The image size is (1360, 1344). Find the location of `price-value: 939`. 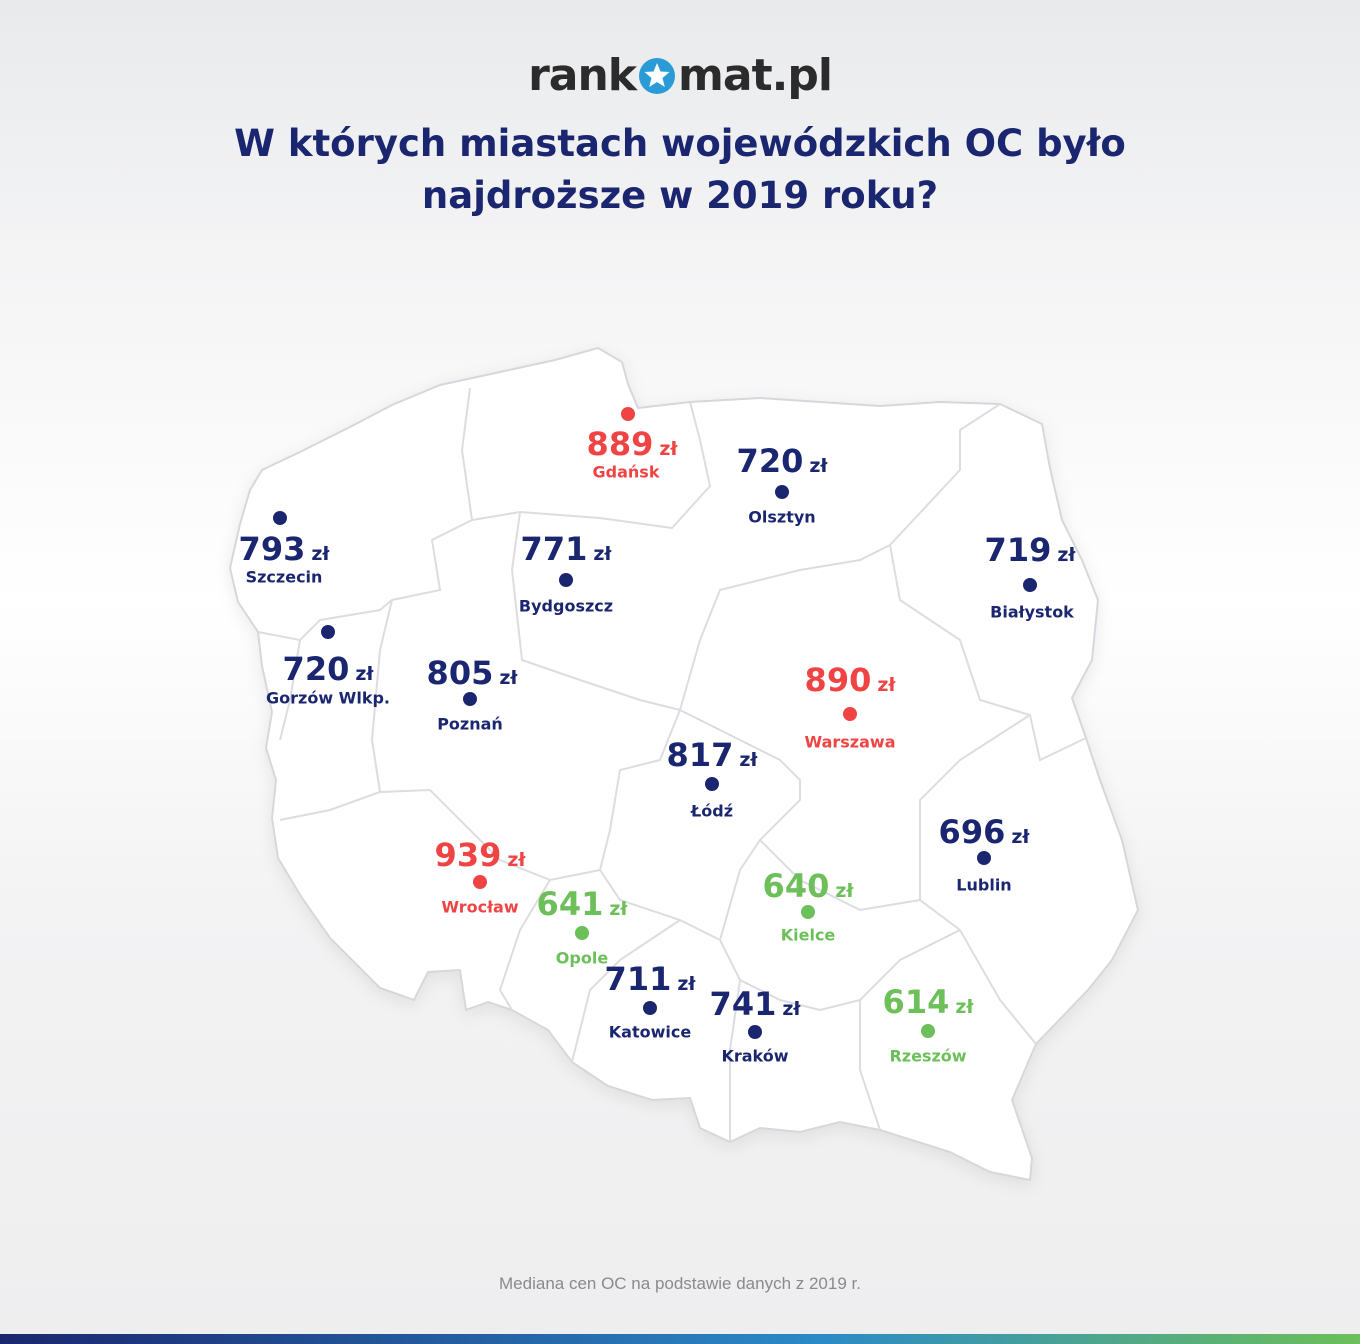

price-value: 939 is located at coordinates (468, 855).